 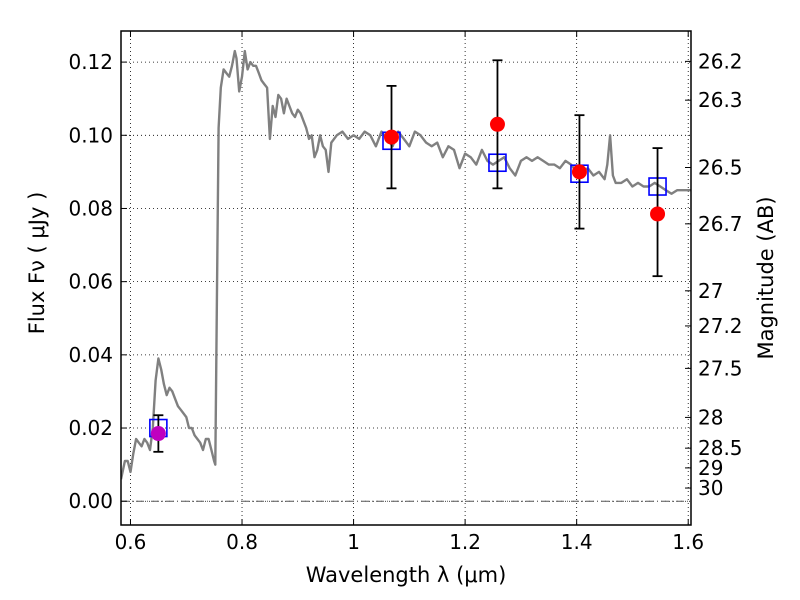 What do you see at coordinates (406, 575) in the screenshot?
I see `x-axis-label: Wavelength λ (μm)` at bounding box center [406, 575].